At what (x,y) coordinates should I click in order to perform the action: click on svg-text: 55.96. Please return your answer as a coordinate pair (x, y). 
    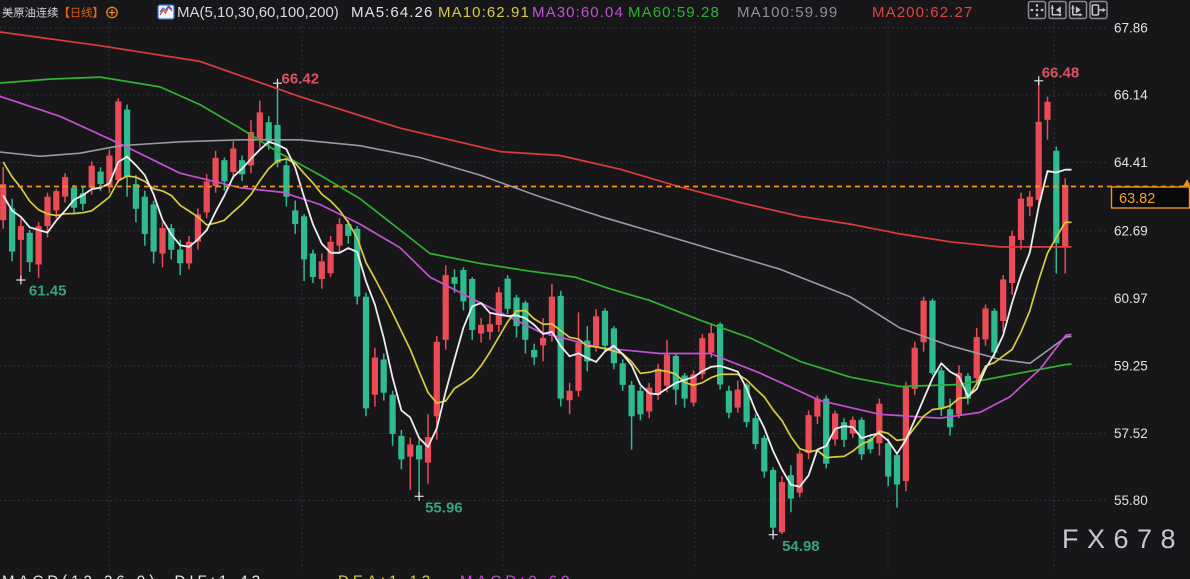
    Looking at the image, I should click on (444, 508).